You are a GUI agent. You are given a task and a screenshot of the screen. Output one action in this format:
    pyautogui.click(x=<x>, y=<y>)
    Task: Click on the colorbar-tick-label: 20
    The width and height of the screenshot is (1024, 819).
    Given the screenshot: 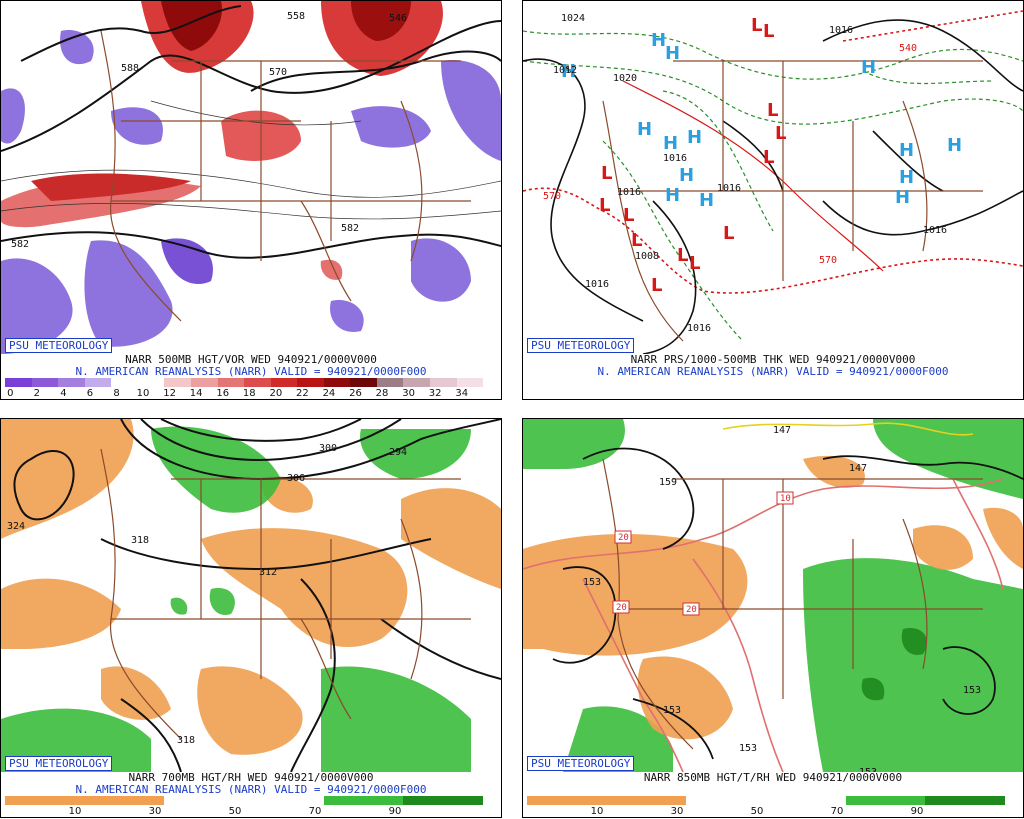 What is the action you would take?
    pyautogui.click(x=276, y=393)
    